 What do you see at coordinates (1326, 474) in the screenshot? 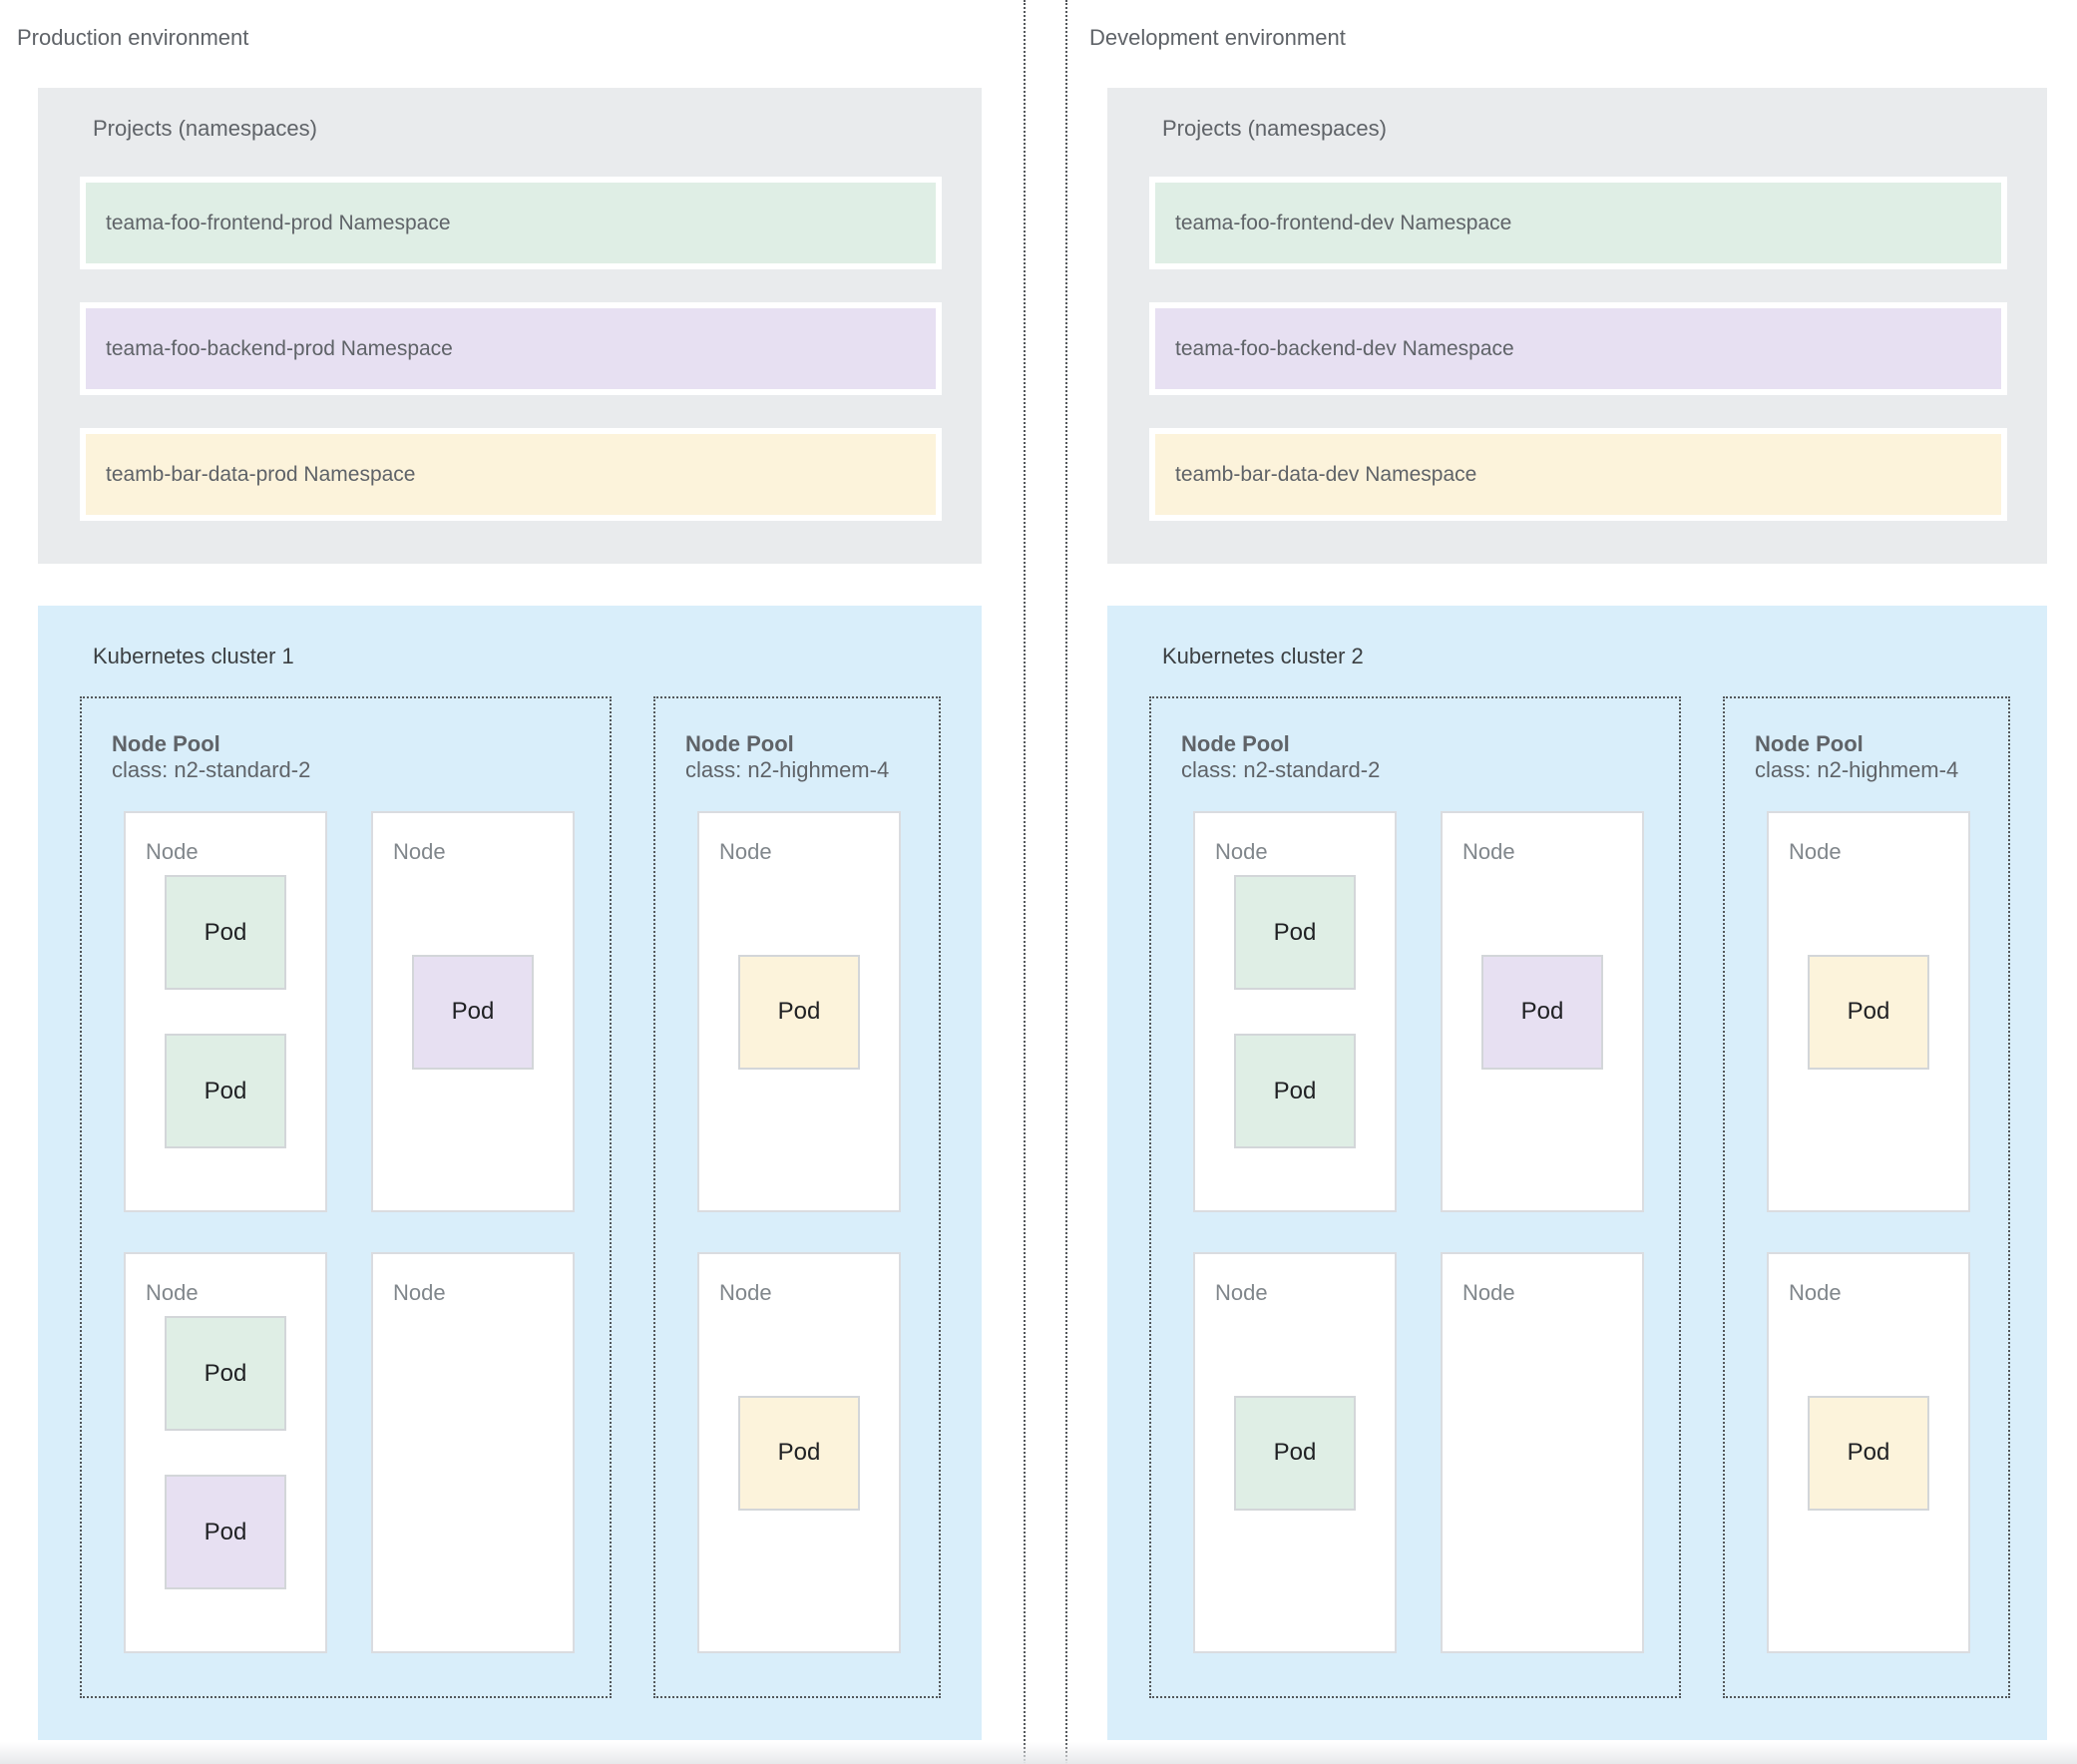
I see `namespace-label: teamb-bar-data-dev Namespace` at bounding box center [1326, 474].